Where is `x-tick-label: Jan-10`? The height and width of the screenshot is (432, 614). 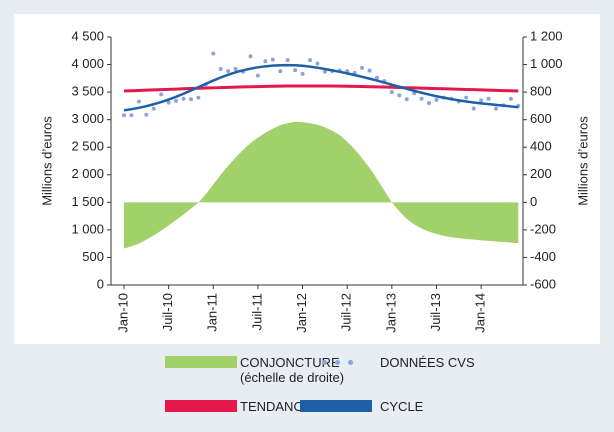
x-tick-label: Jan-10 is located at coordinates (122, 313).